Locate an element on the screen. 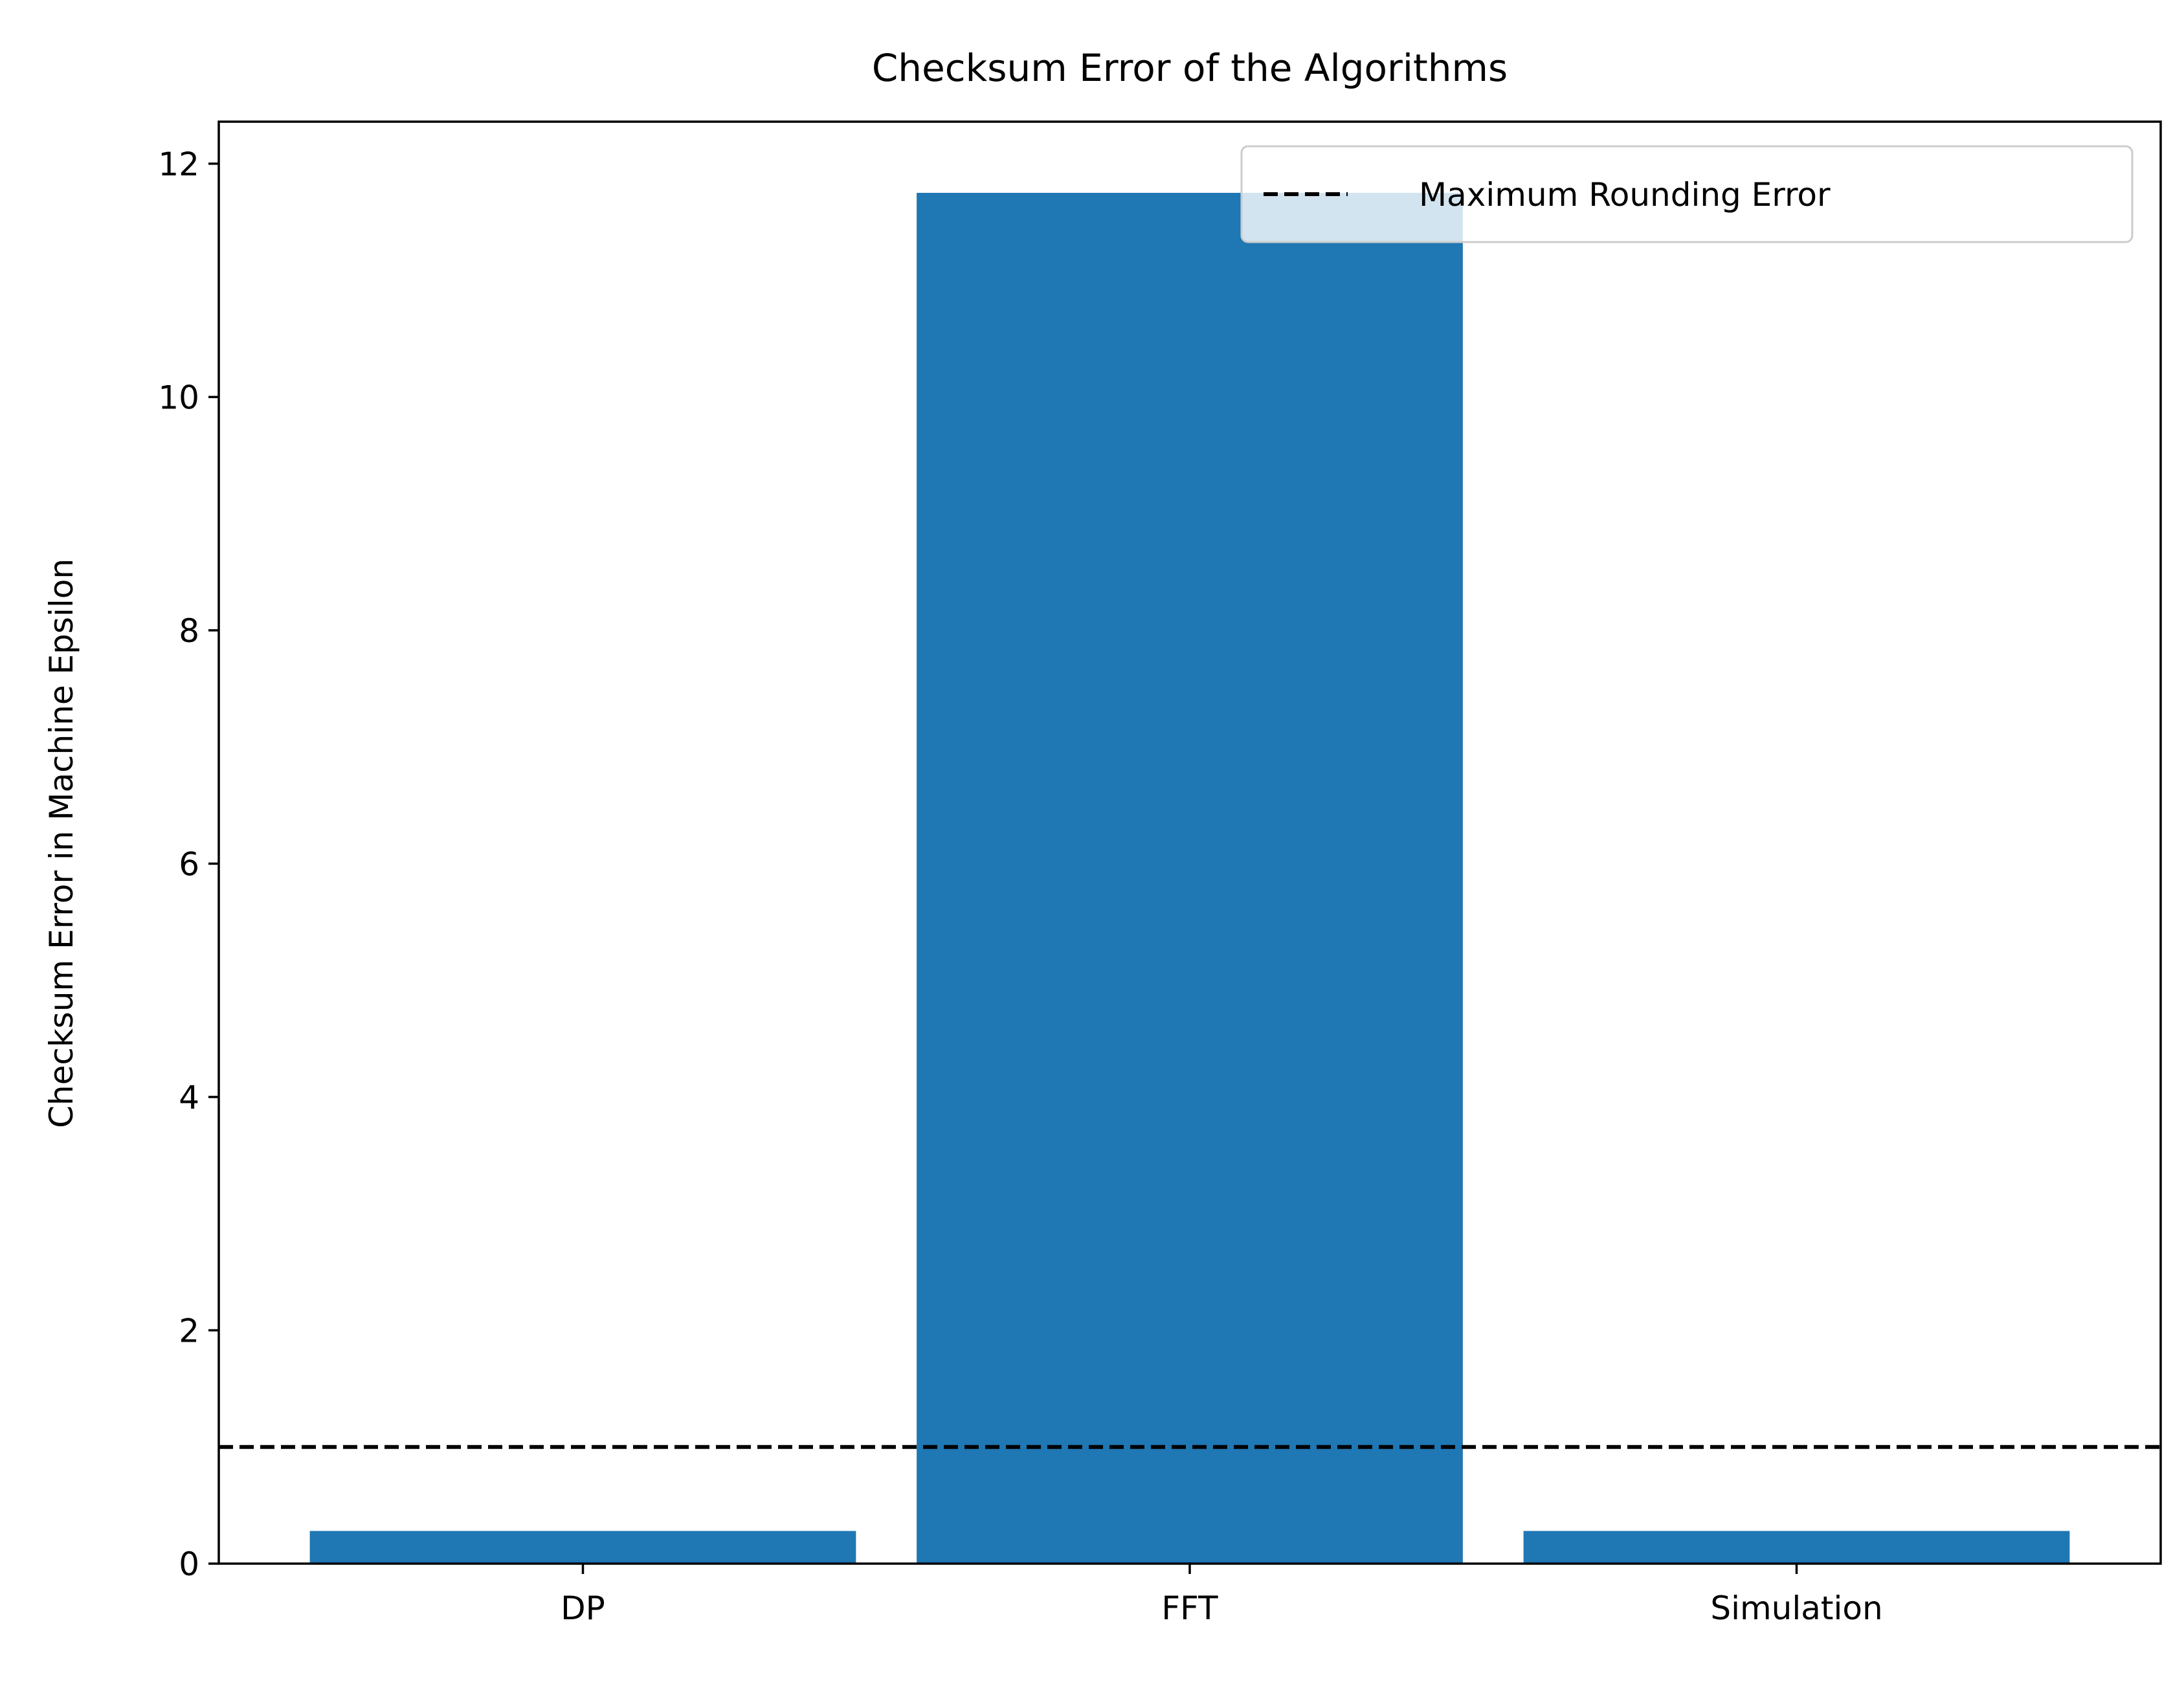 The height and width of the screenshot is (1684, 2184). legend-box is located at coordinates (1687, 194).